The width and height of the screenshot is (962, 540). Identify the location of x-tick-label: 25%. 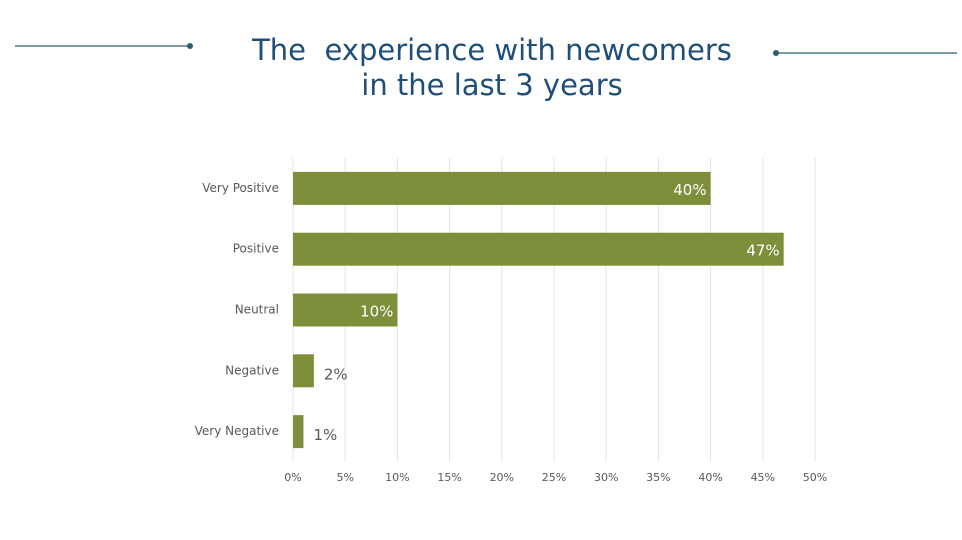
(554, 477).